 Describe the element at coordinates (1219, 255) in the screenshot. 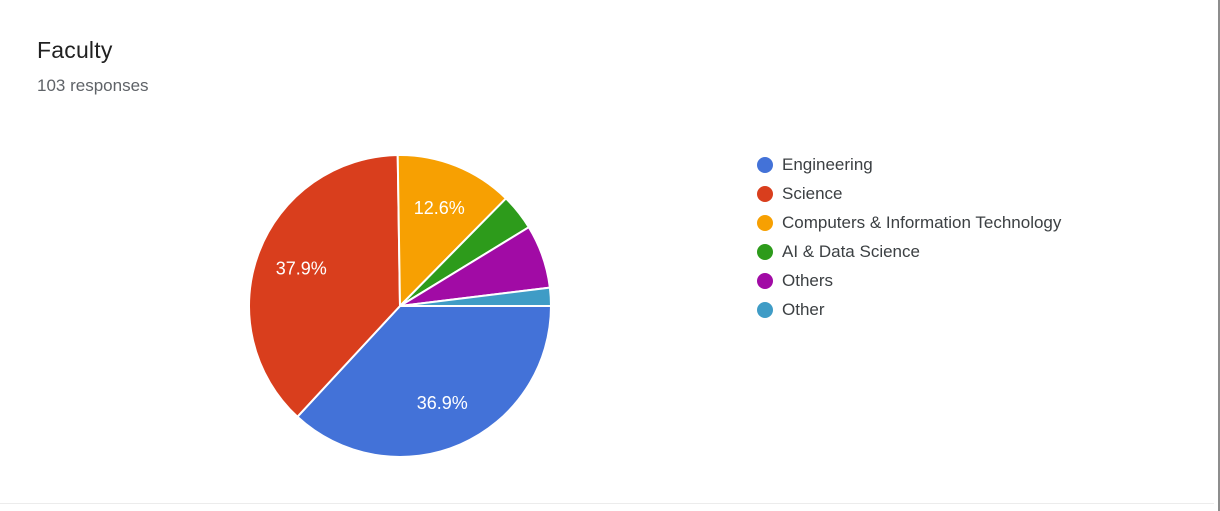

I see `window-right-edge` at that location.